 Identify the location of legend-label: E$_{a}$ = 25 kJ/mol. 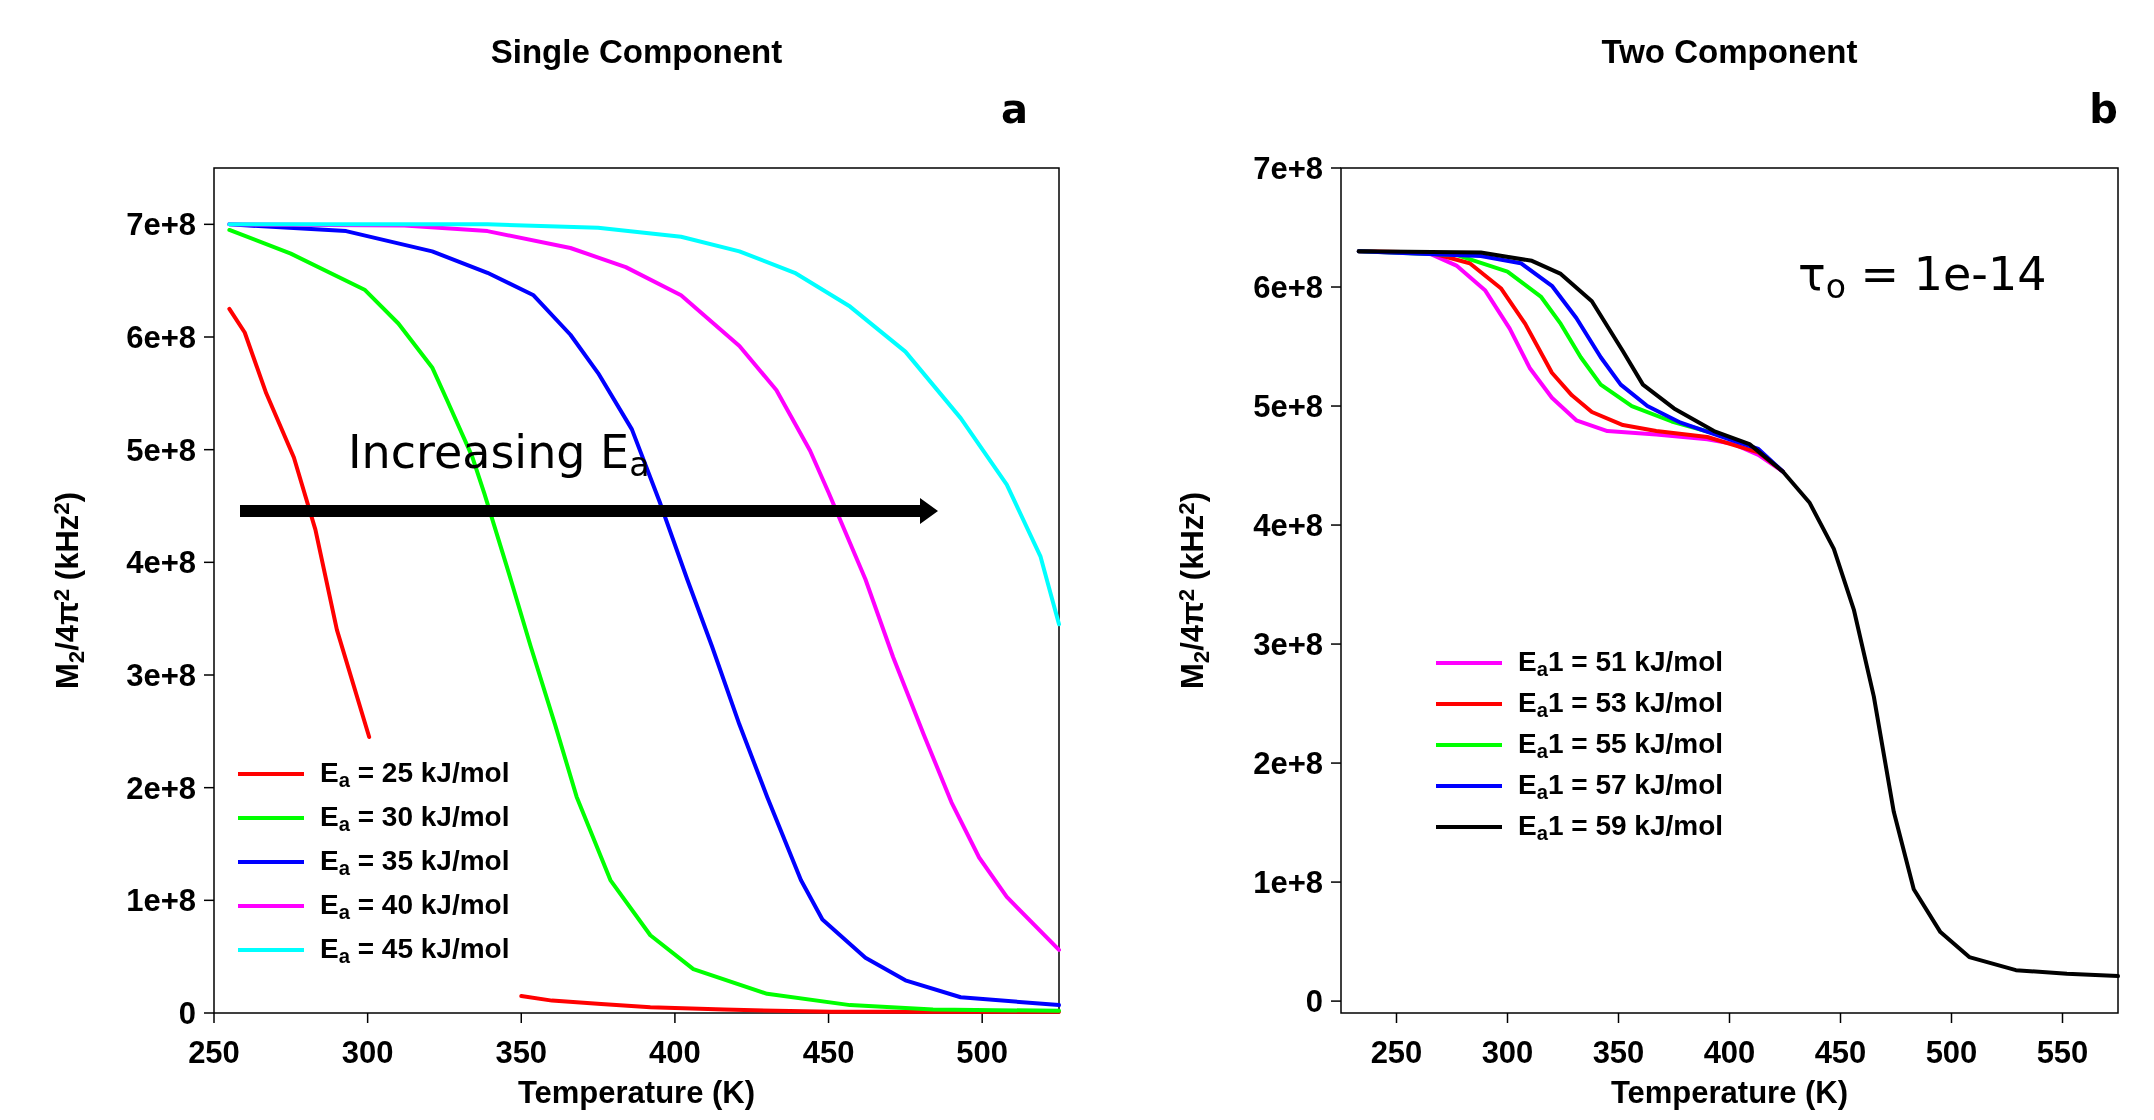
(415, 774).